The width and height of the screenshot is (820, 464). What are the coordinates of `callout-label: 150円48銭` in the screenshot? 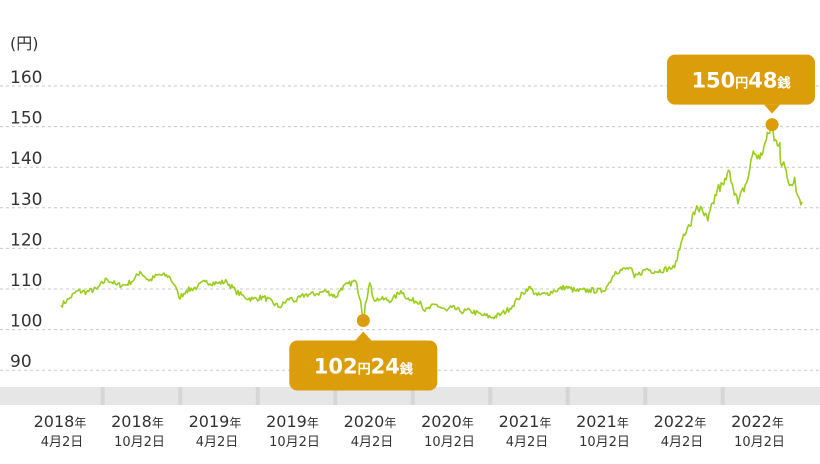 It's located at (740, 81).